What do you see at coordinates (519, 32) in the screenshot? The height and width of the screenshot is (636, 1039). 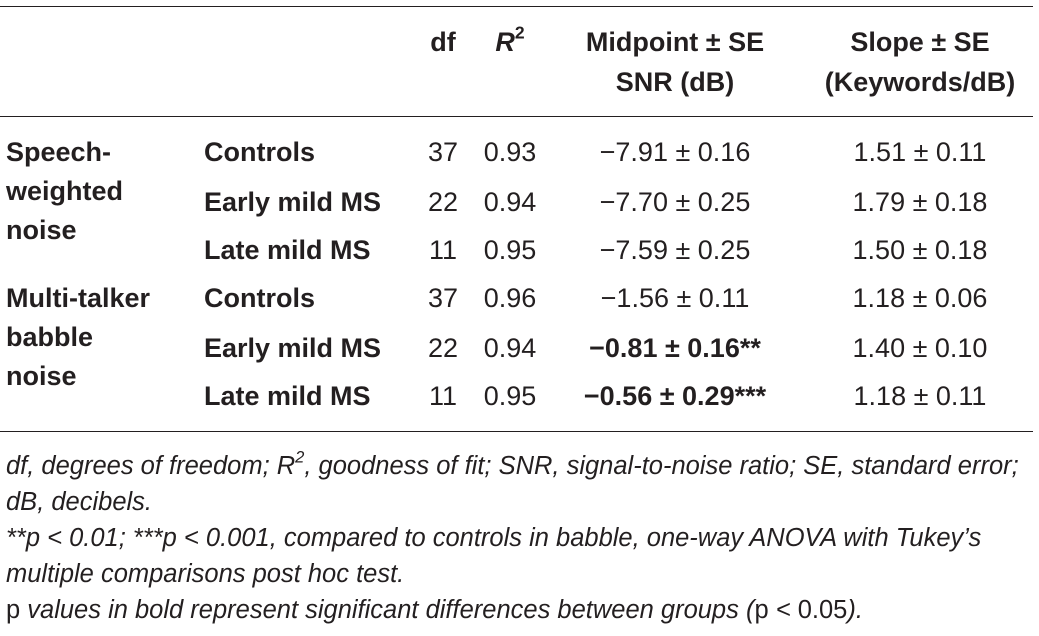 I see `header-r2-superscript: 2` at bounding box center [519, 32].